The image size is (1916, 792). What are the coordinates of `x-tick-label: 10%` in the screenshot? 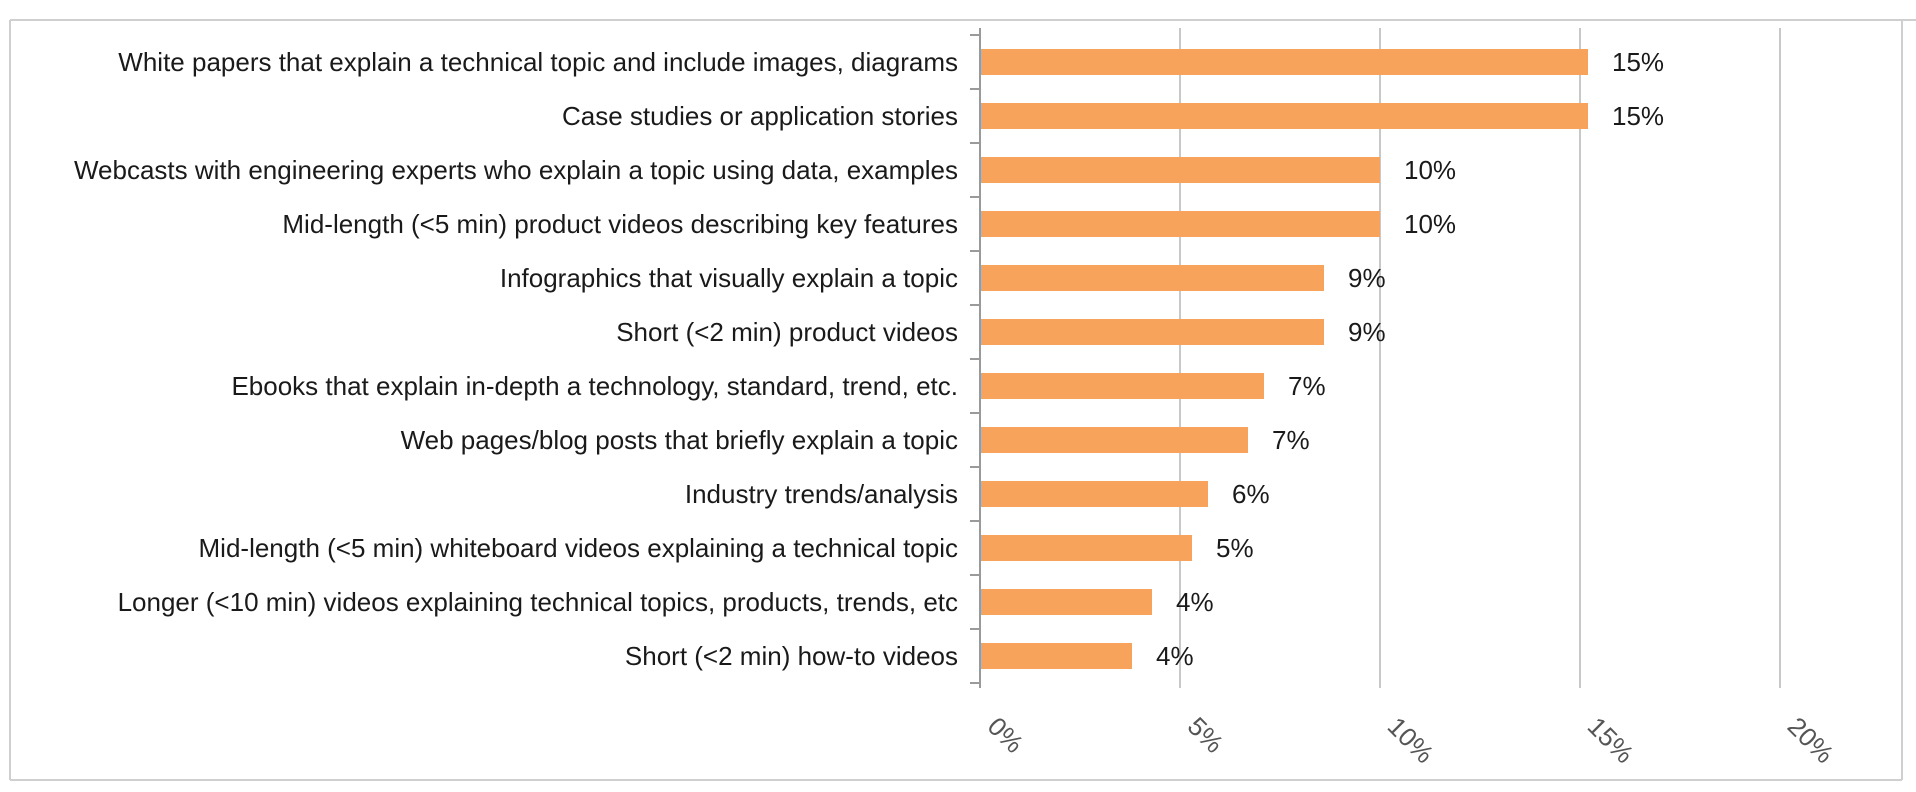 It's located at (1411, 740).